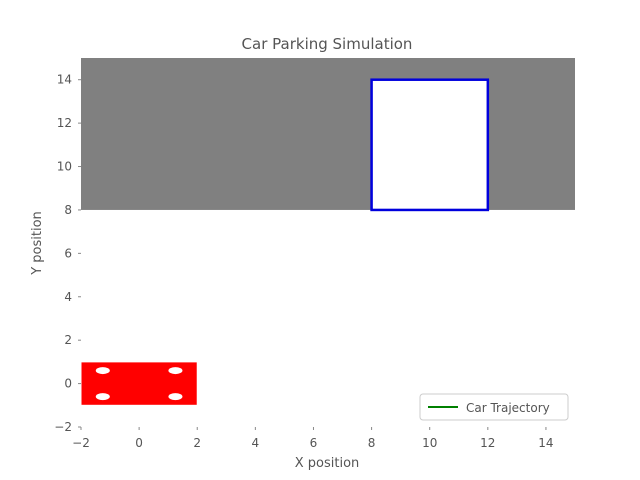 Image resolution: width=640 pixels, height=480 pixels. Describe the element at coordinates (68, 384) in the screenshot. I see `y-tick-label: 0` at that location.